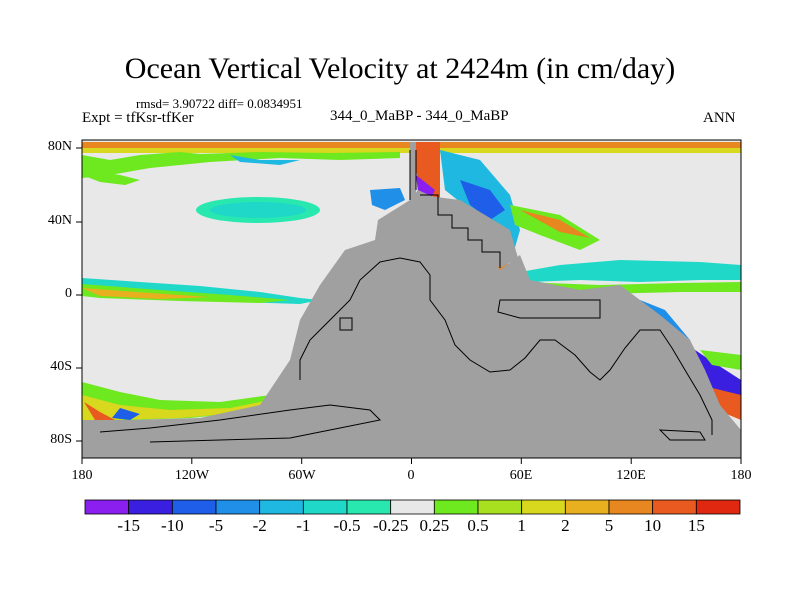 This screenshot has height=600, width=800. I want to click on npac-lens-core, so click(258, 210).